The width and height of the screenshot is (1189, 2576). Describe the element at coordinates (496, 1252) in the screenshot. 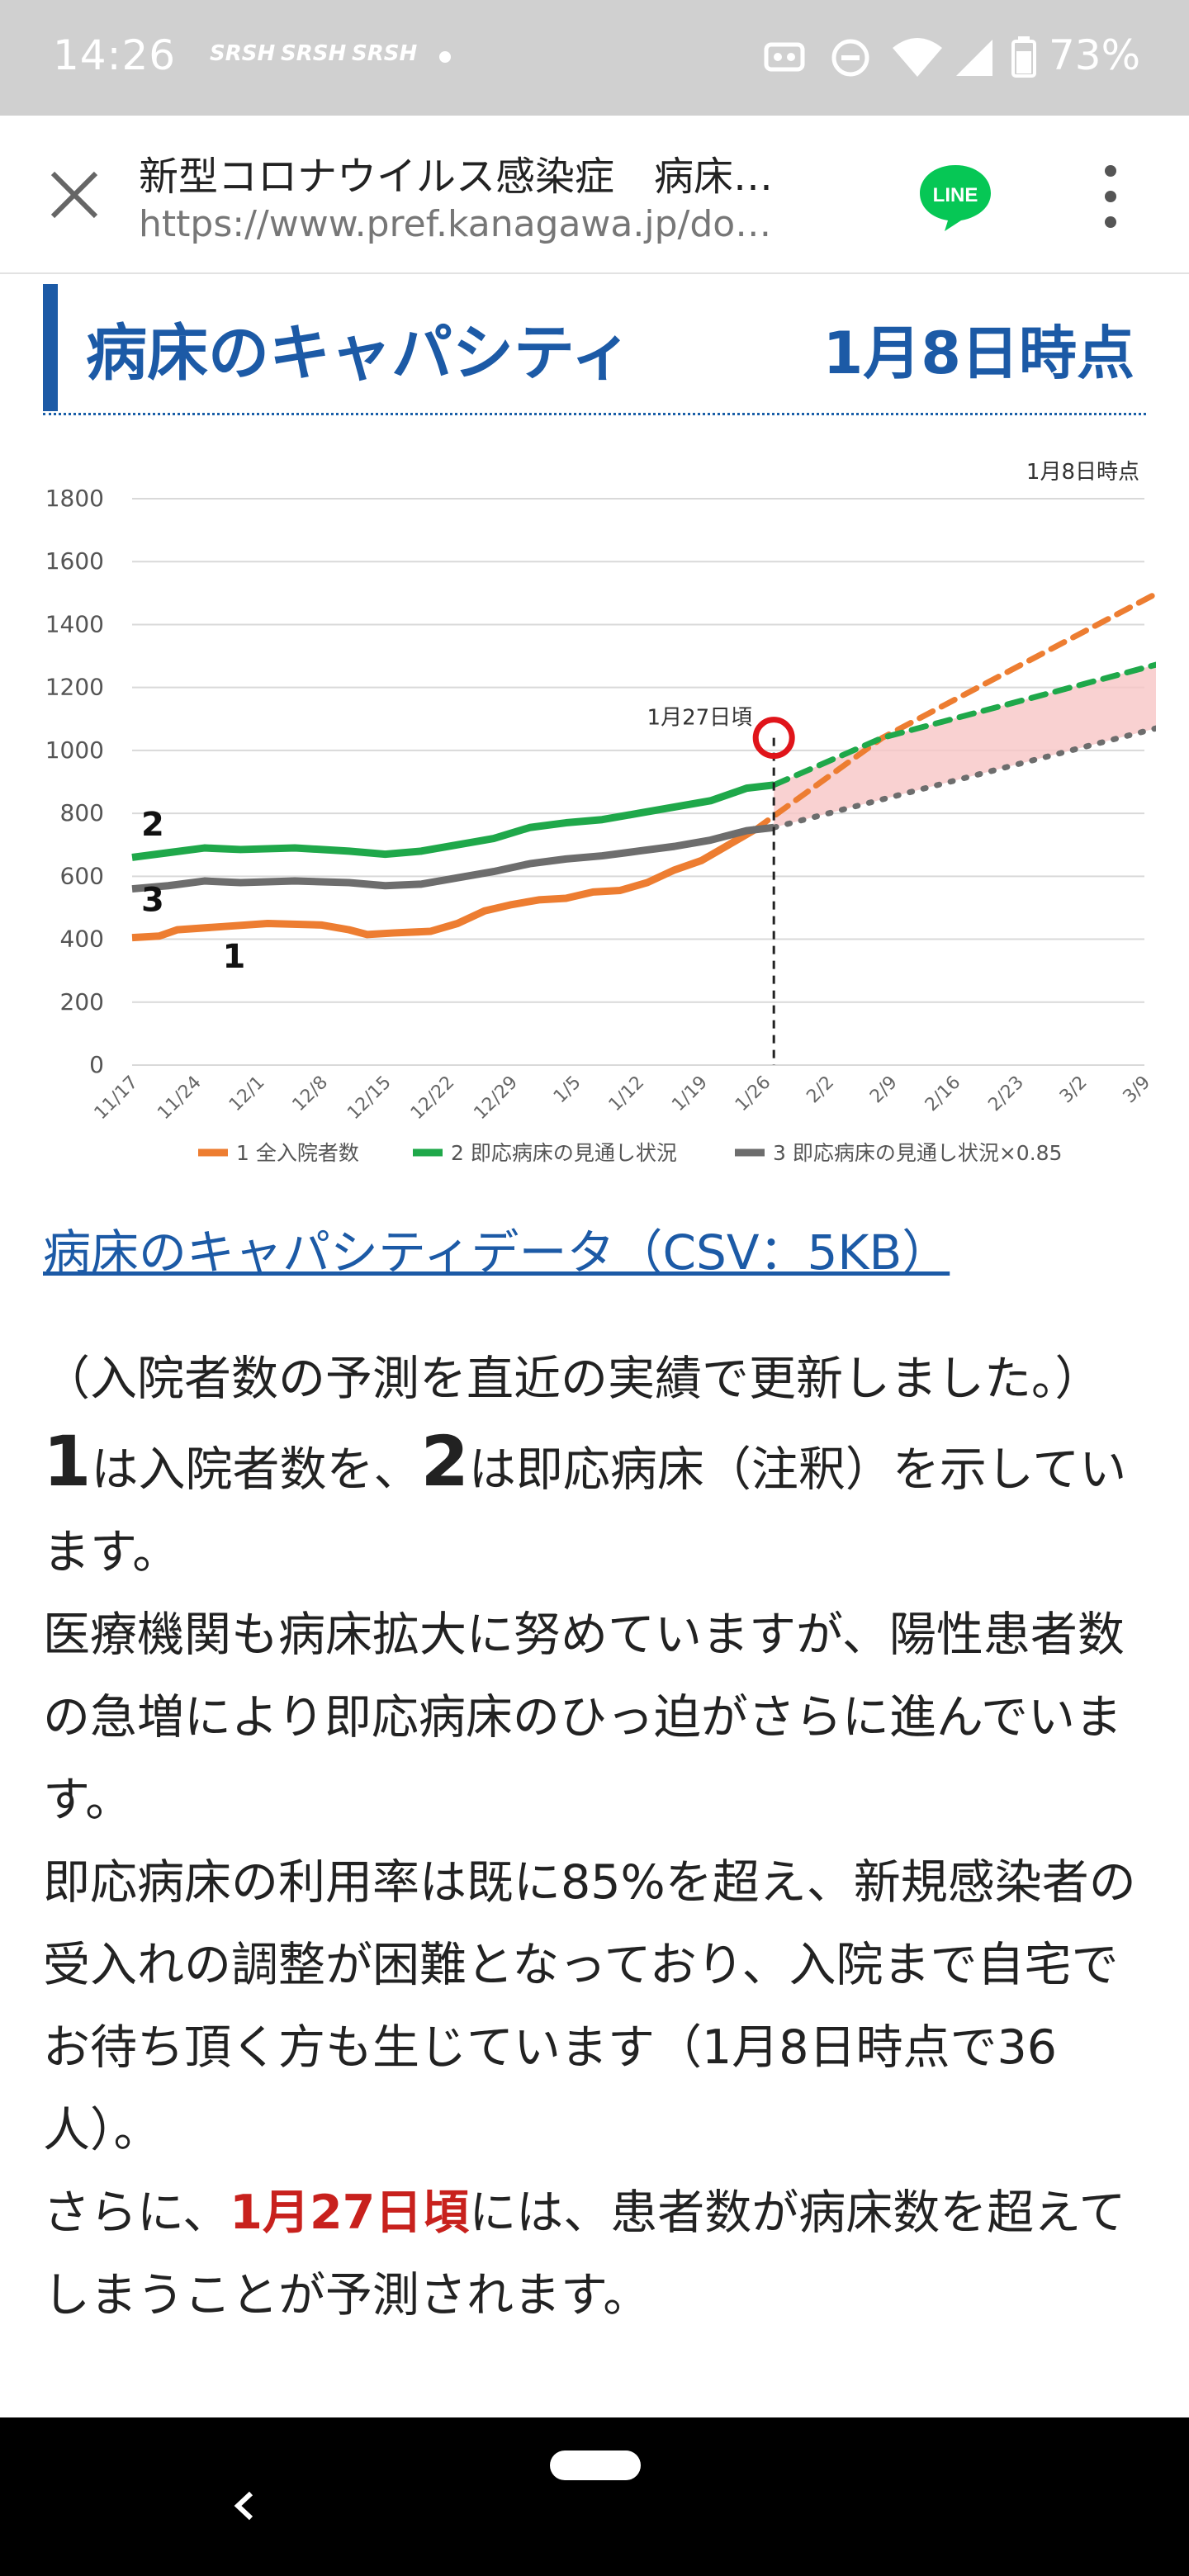

I see `csv-download-link: 病床のキャパシティデータ（CSV：5KB）` at that location.